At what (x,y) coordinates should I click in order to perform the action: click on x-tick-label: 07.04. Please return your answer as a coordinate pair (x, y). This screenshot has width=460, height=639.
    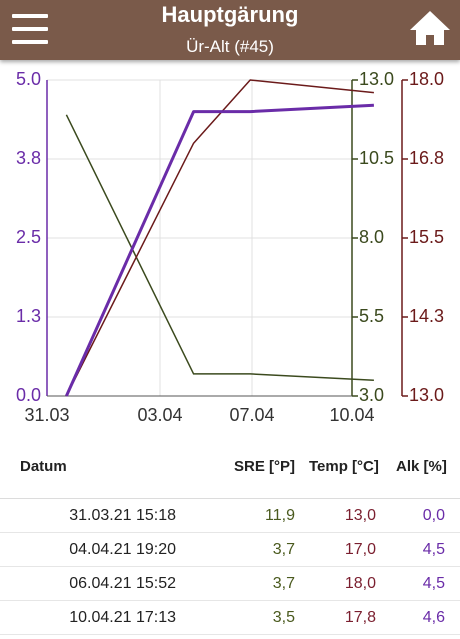
    Looking at the image, I should click on (251, 415).